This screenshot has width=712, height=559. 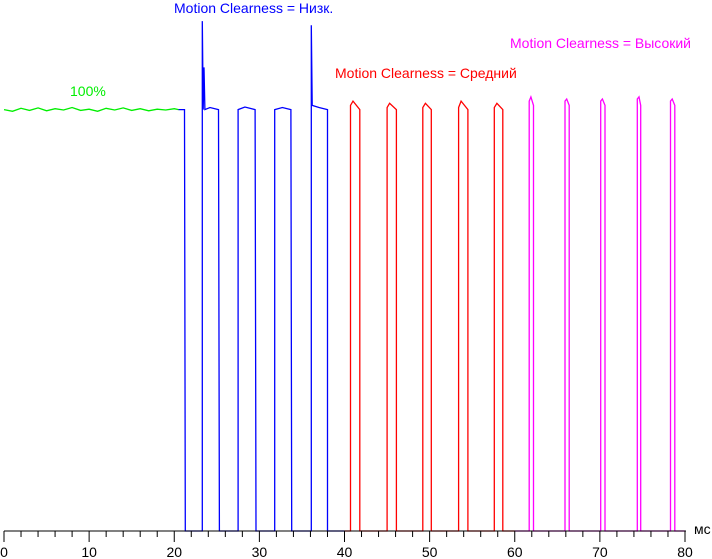 What do you see at coordinates (253, 8) in the screenshot?
I see `annotation-low: Motion Clearness = Низк.` at bounding box center [253, 8].